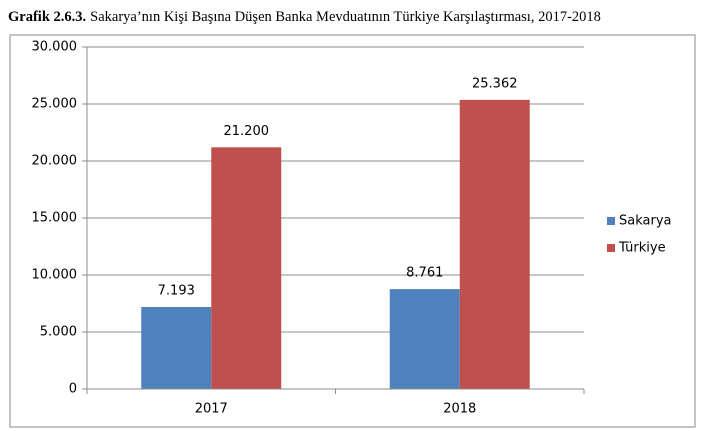  Describe the element at coordinates (247, 131) in the screenshot. I see `value-label: 21.200` at that location.